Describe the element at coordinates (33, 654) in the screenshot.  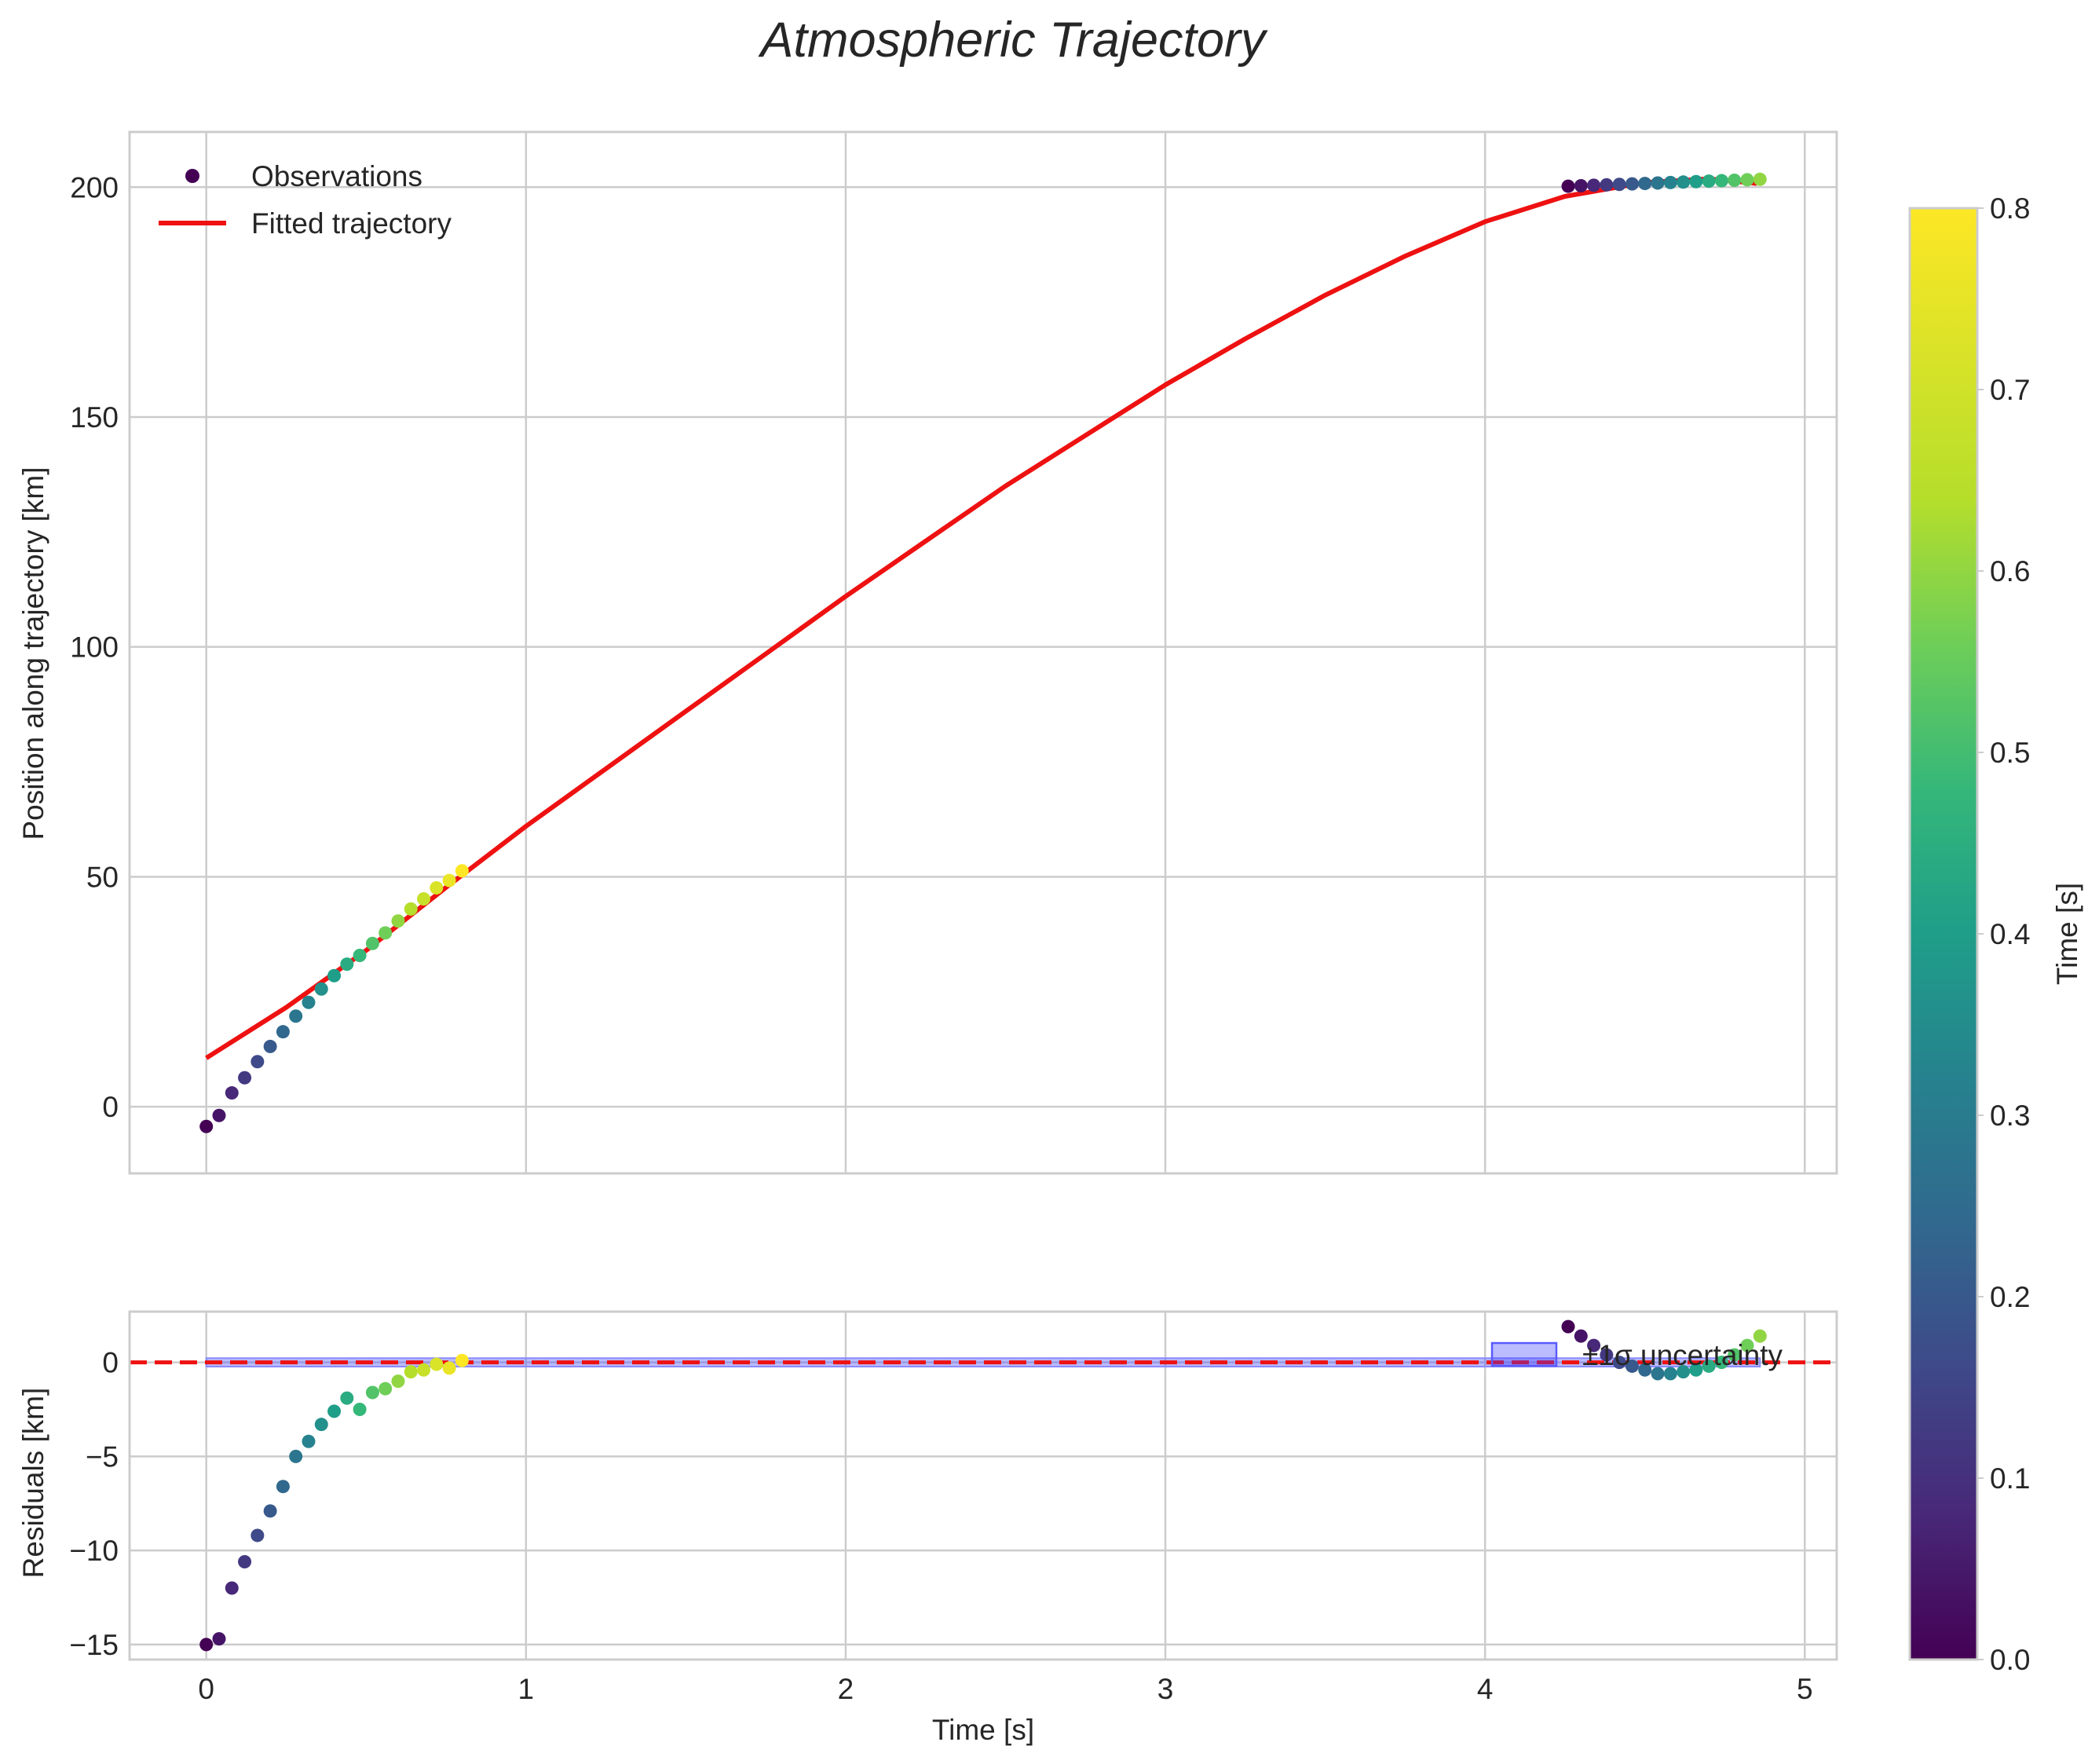
I see `main-y-axis-label: Position along trajectory [km]` at that location.